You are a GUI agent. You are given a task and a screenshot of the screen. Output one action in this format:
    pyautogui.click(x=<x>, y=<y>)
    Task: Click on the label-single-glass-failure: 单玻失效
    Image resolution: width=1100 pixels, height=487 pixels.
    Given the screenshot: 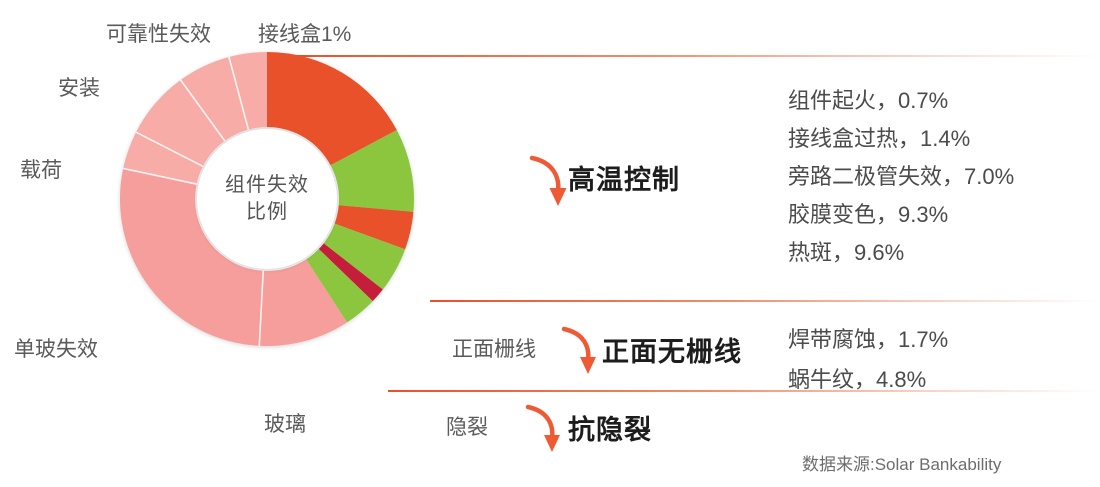 What is the action you would take?
    pyautogui.click(x=56, y=349)
    